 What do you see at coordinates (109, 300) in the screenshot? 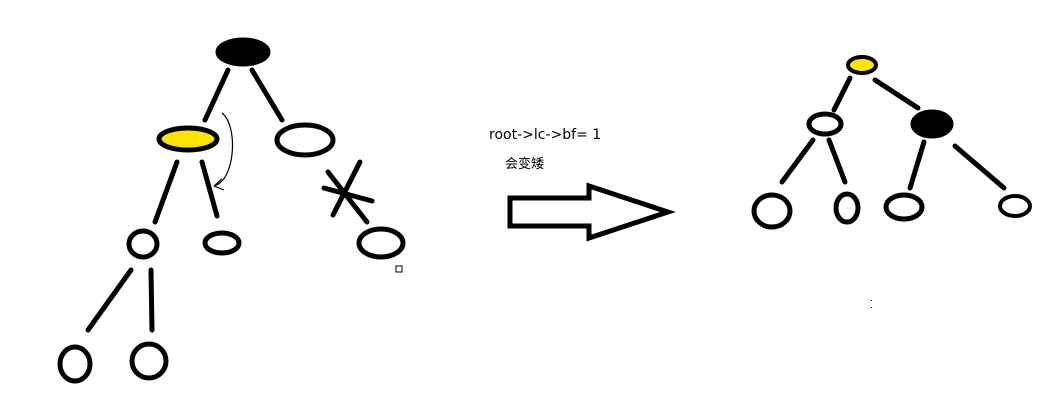
I see `edge-leaf-left-a` at bounding box center [109, 300].